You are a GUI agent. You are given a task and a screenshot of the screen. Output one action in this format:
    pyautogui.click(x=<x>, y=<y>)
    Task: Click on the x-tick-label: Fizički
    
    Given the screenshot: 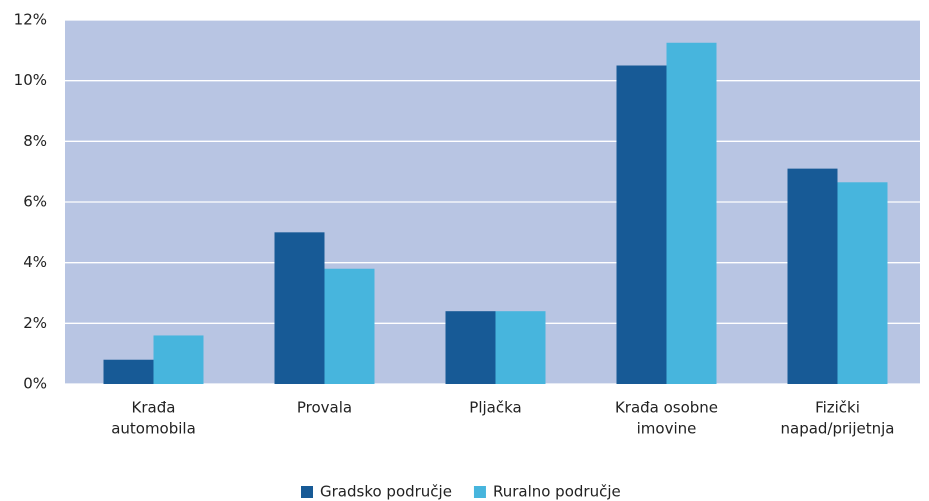 What is the action you would take?
    pyautogui.click(x=837, y=408)
    